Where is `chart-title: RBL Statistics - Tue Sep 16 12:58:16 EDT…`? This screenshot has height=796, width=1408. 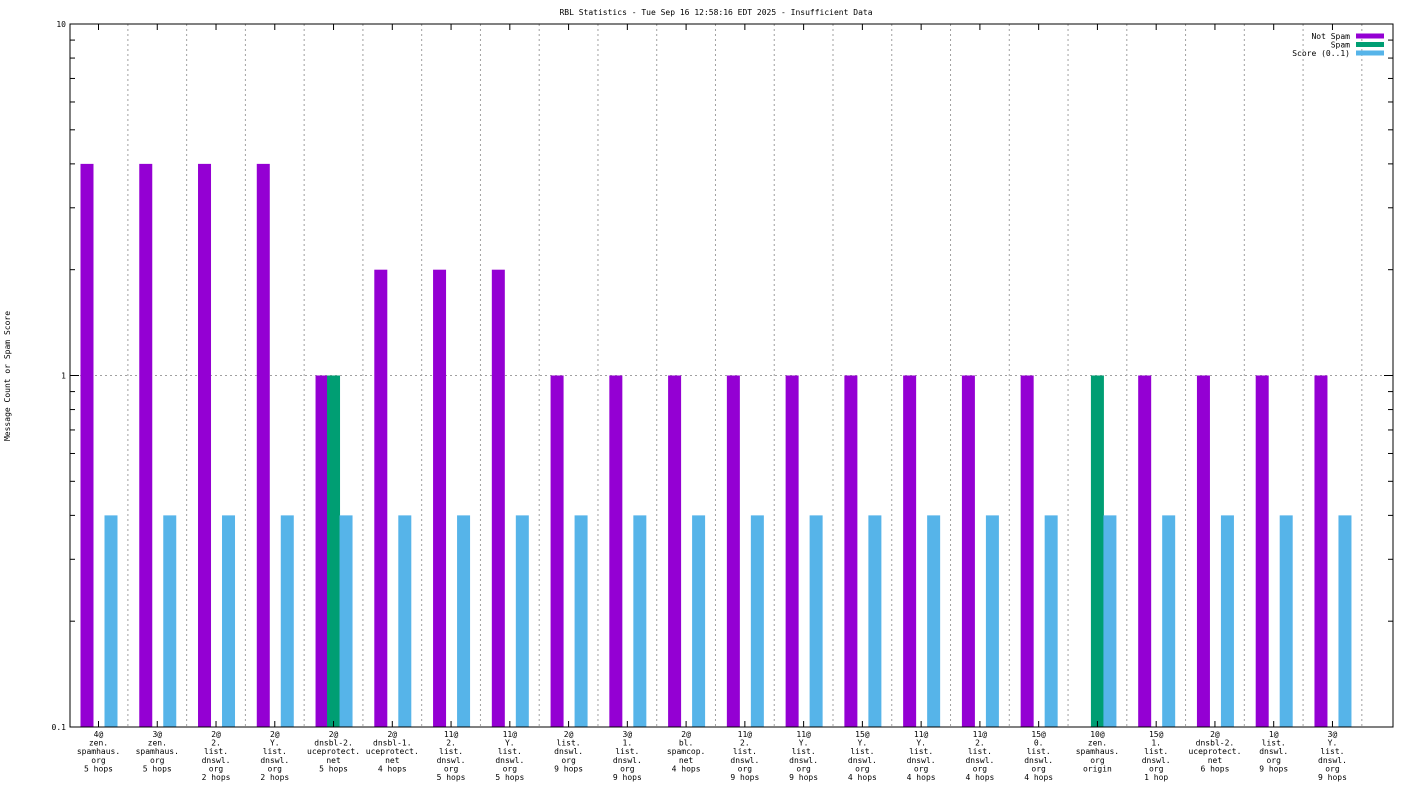
chart-title: RBL Statistics - Tue Sep 16 12:58:16 EDT… is located at coordinates (715, 12).